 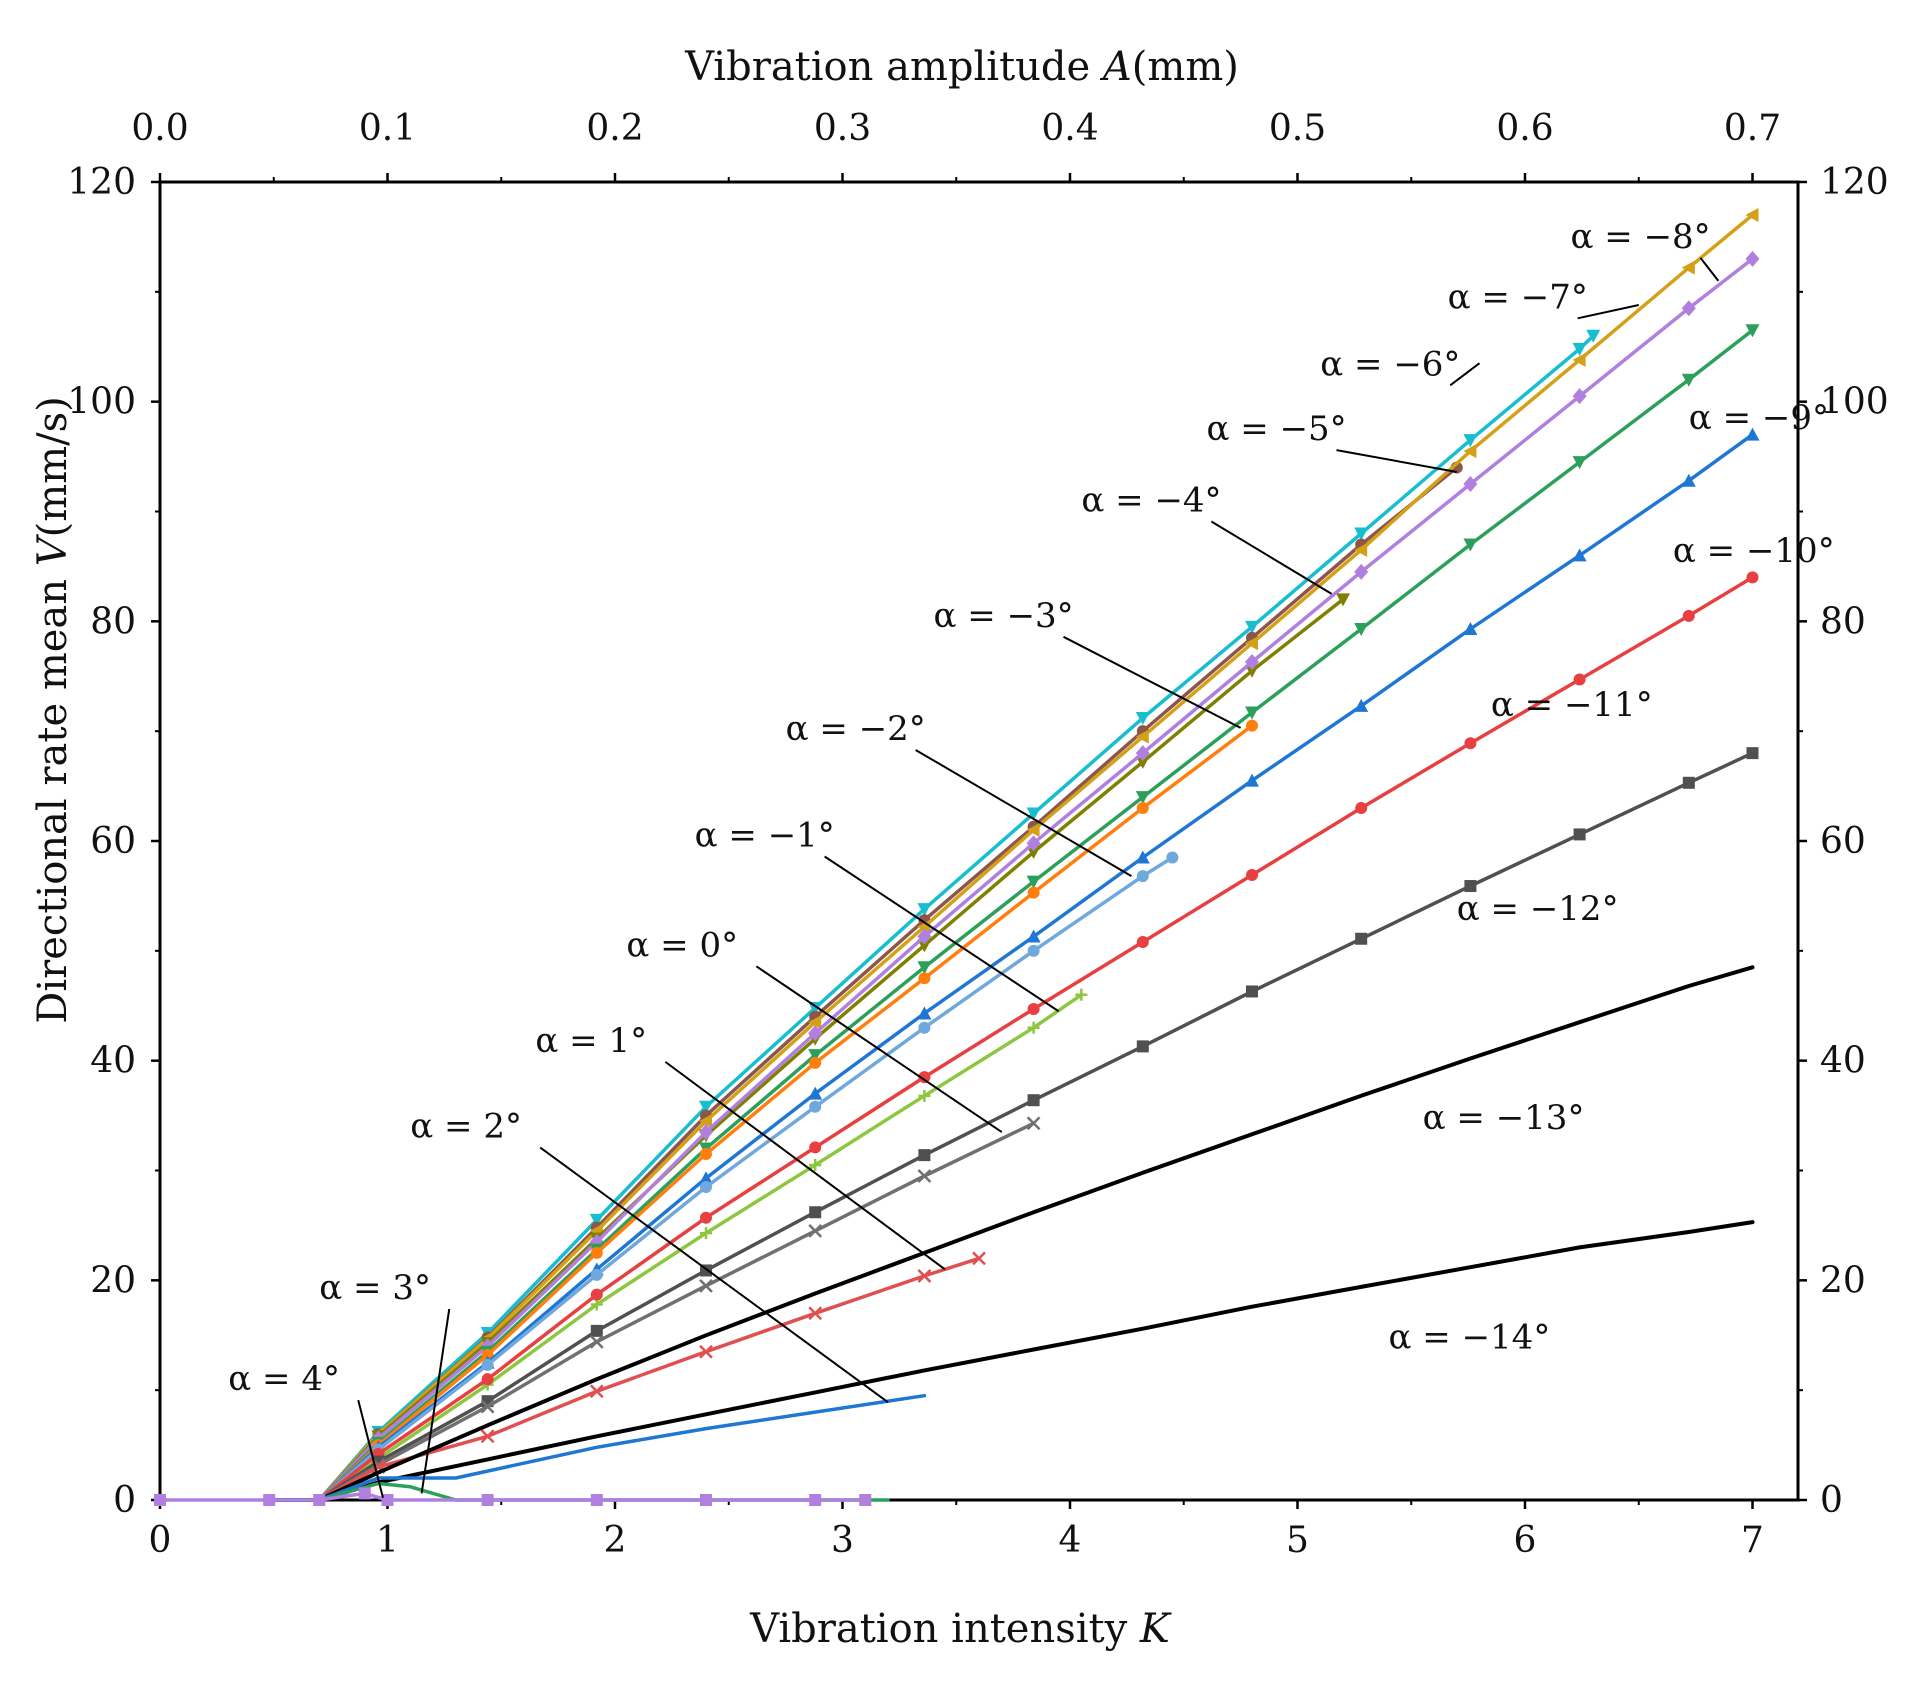 What do you see at coordinates (159, 128) in the screenshot?
I see `x2-tick-label: 0.0` at bounding box center [159, 128].